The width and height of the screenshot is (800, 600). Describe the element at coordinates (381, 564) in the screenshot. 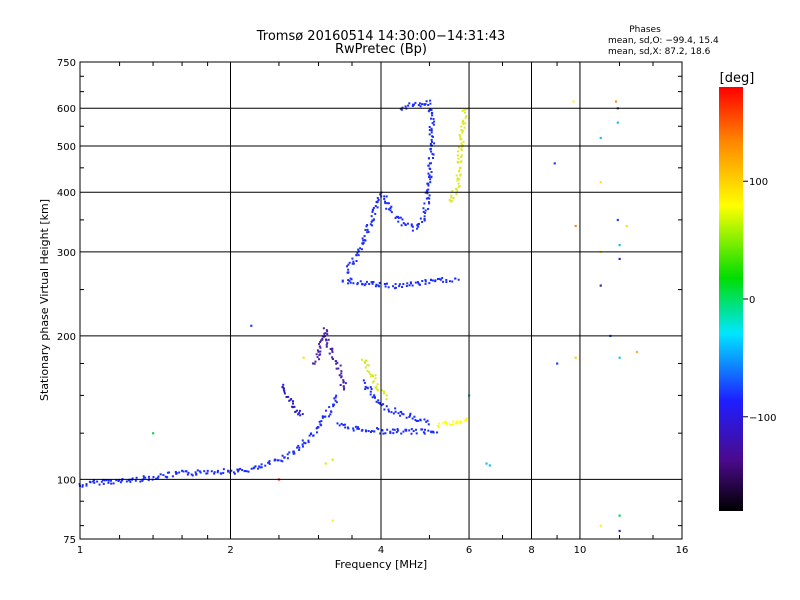

I see `x-axis-label: Frequency [MHz]` at that location.